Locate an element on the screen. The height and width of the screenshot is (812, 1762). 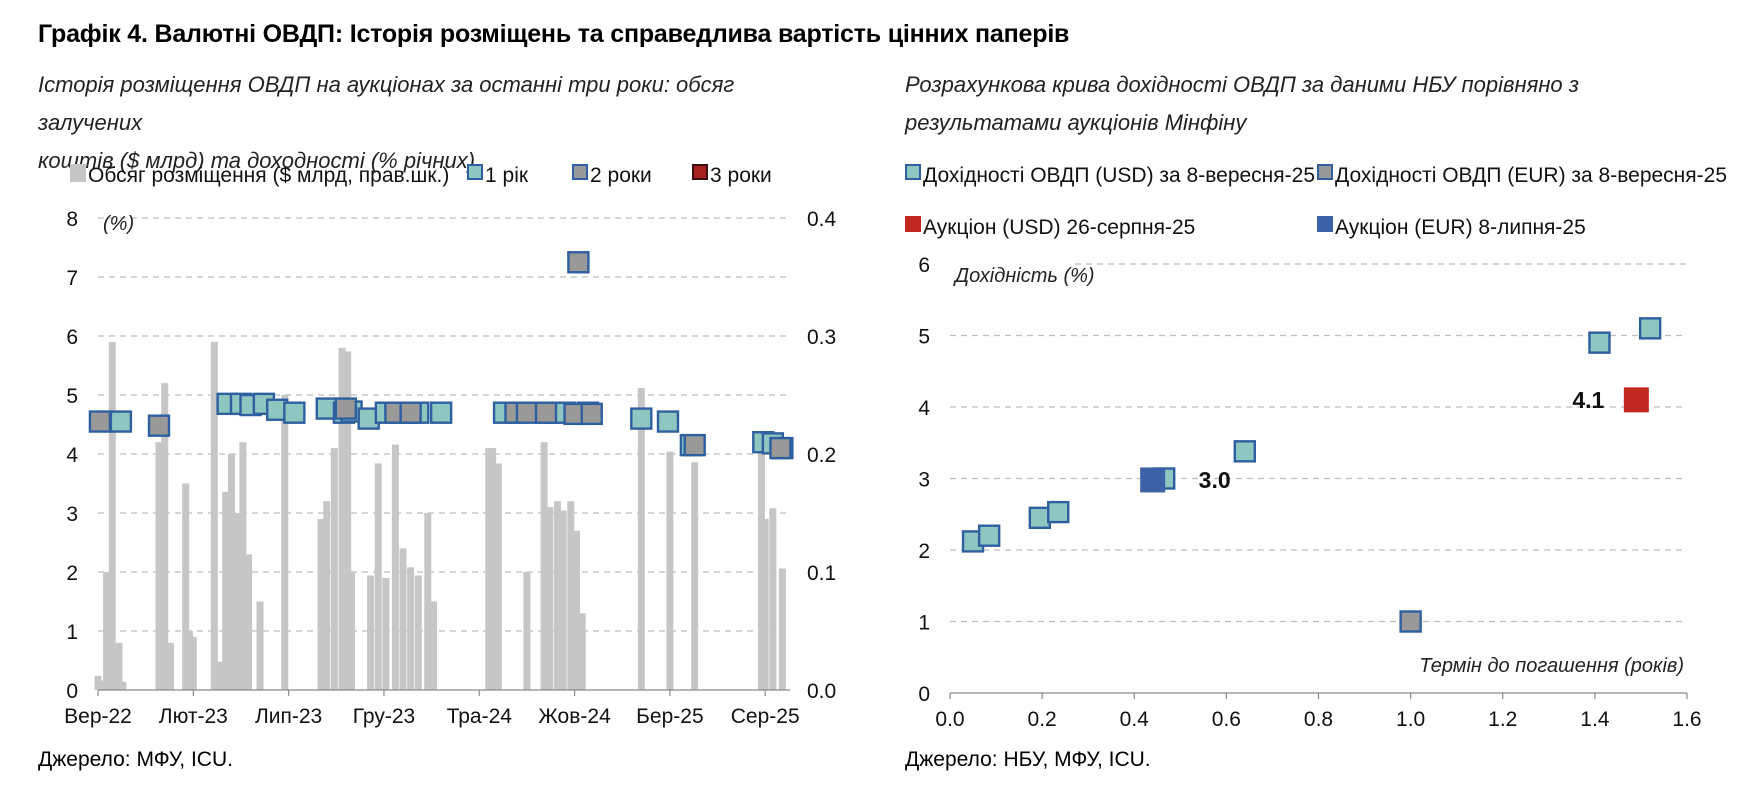
left-y2-tick-label: 0.1 is located at coordinates (821, 573).